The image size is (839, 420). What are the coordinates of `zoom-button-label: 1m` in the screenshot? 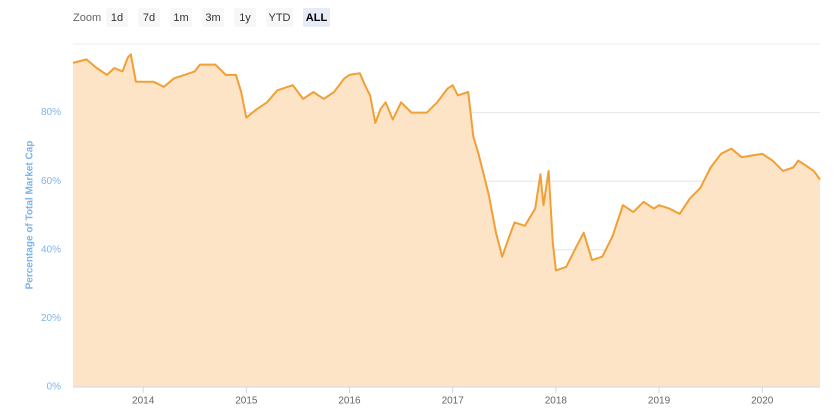 It's located at (180, 18).